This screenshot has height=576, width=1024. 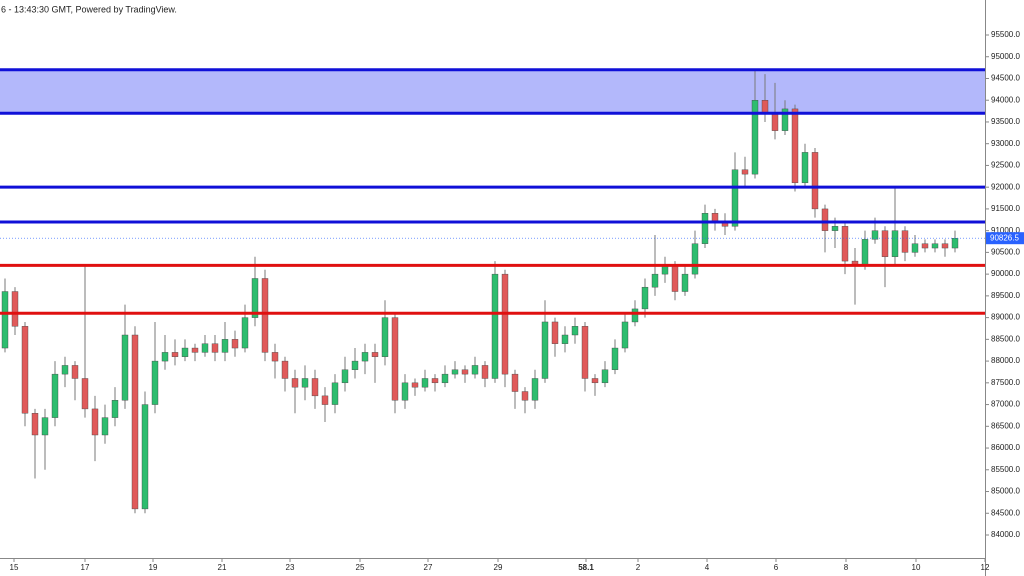 I want to click on x-tick-label: 58.1, so click(x=586, y=567).